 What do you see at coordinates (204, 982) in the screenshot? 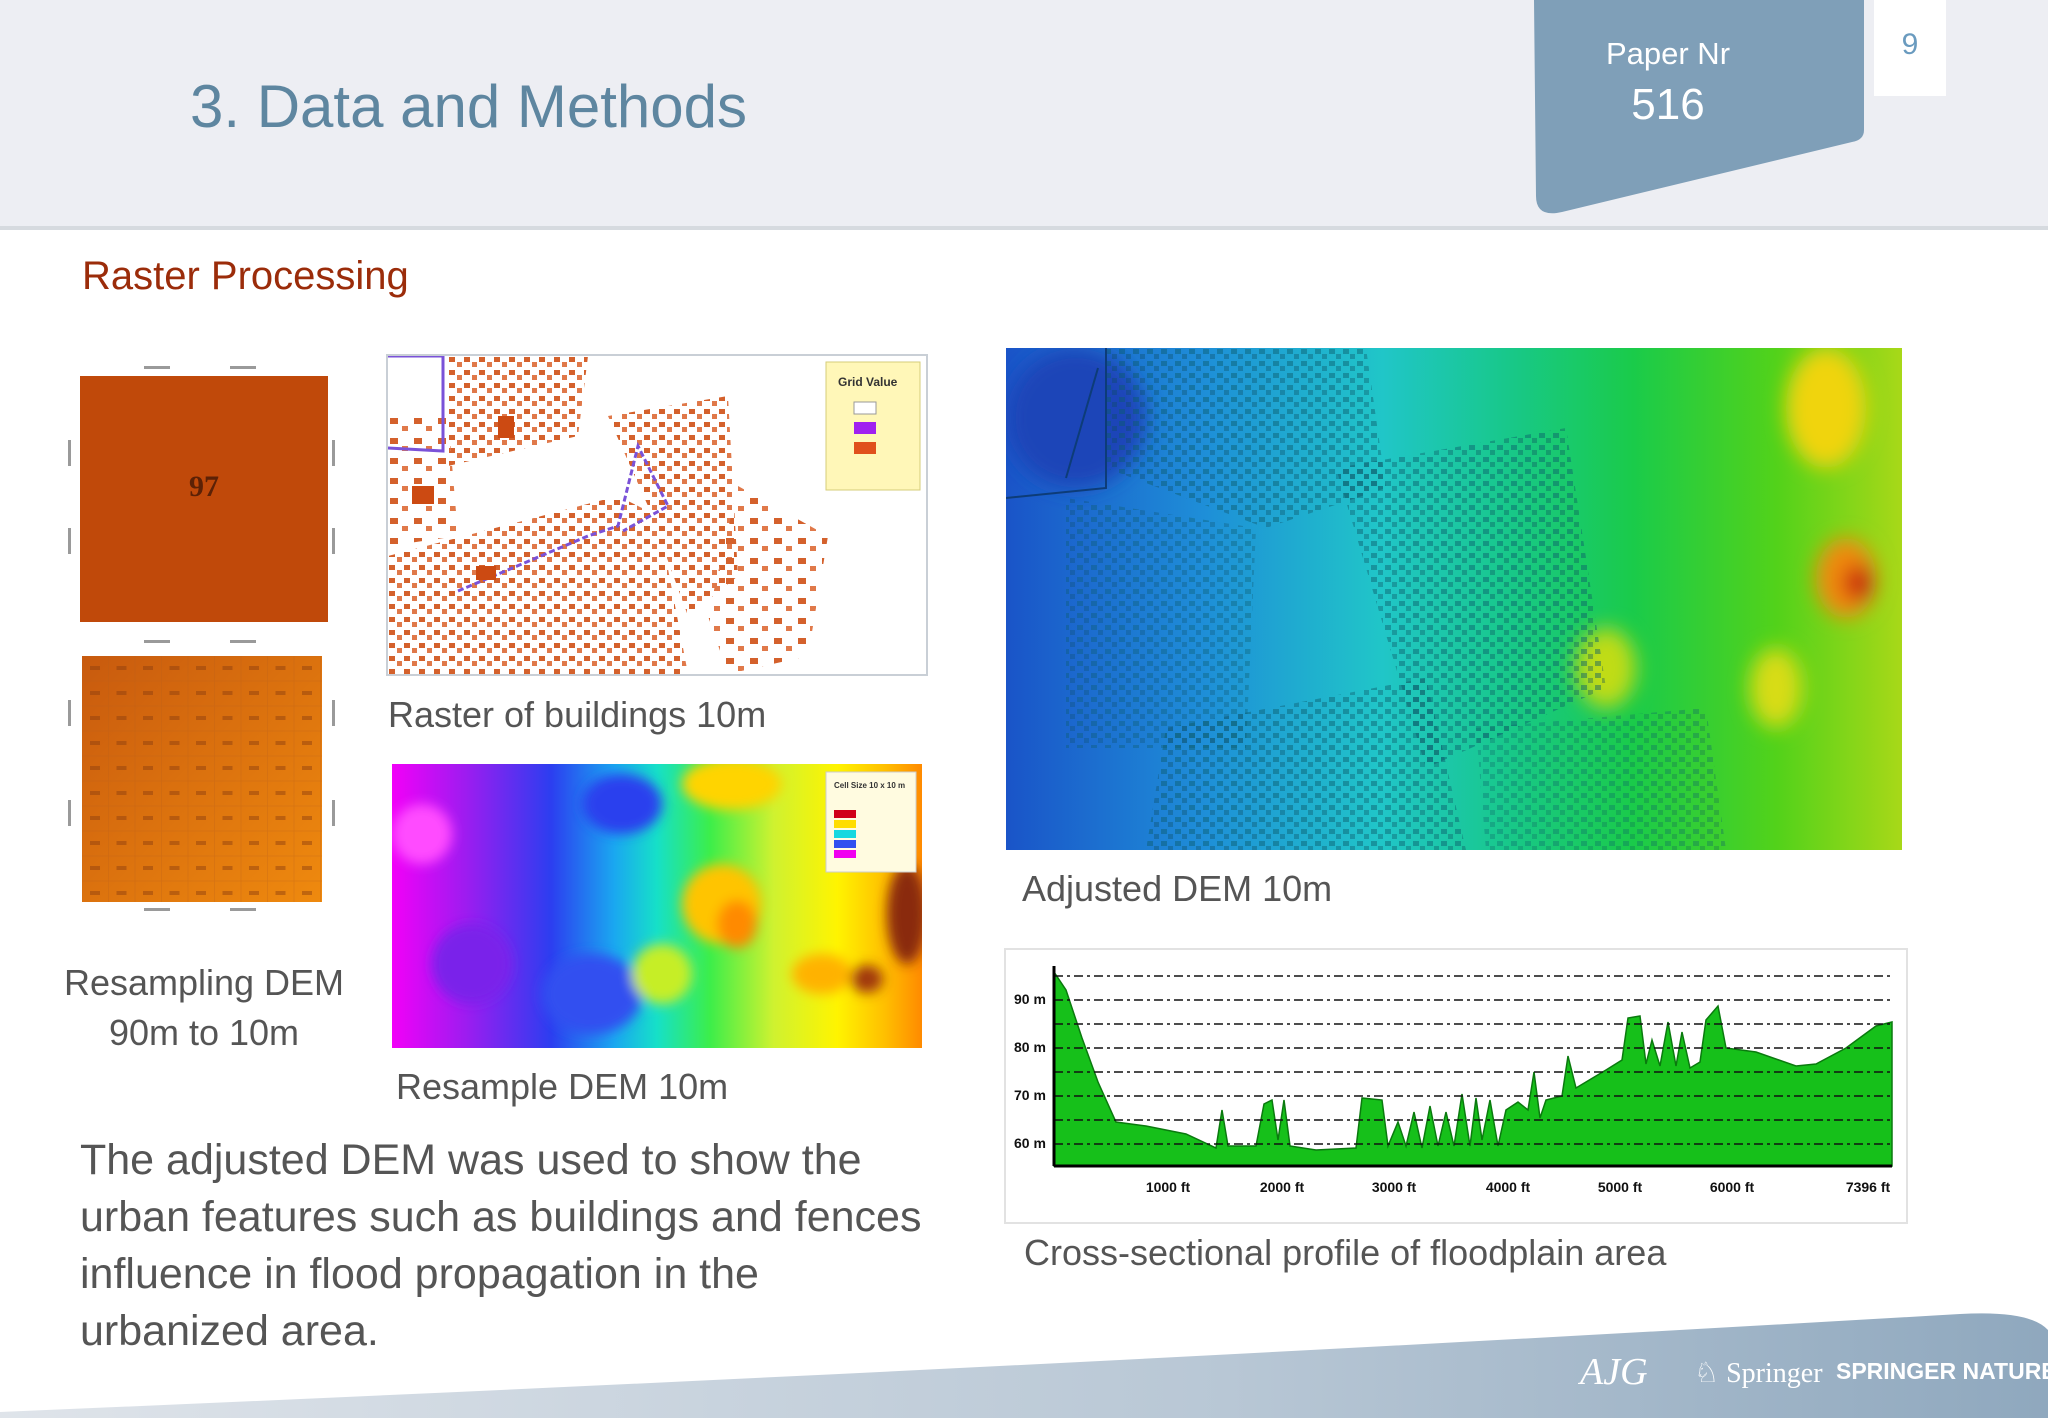
I see `resampling-caption-line1: Resampling DEM` at bounding box center [204, 982].